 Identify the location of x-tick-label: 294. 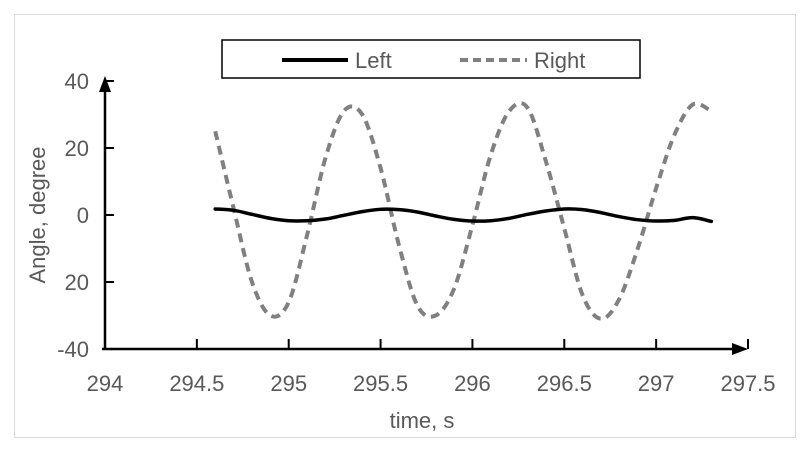
(105, 383).